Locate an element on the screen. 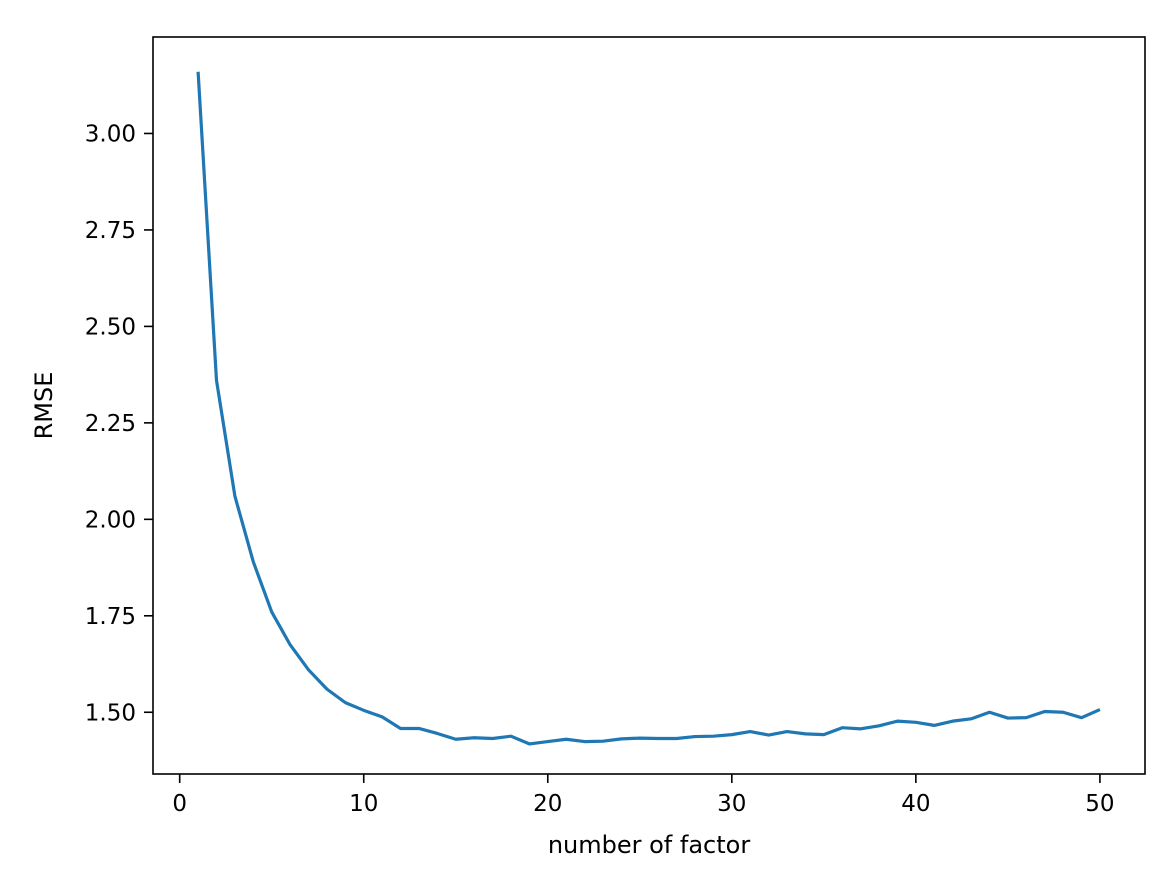 The image size is (1170, 892). y-axis-ticks: 1.50 1.75 2.00 2.25 2.50 2.75 3.00 is located at coordinates (119, 423).